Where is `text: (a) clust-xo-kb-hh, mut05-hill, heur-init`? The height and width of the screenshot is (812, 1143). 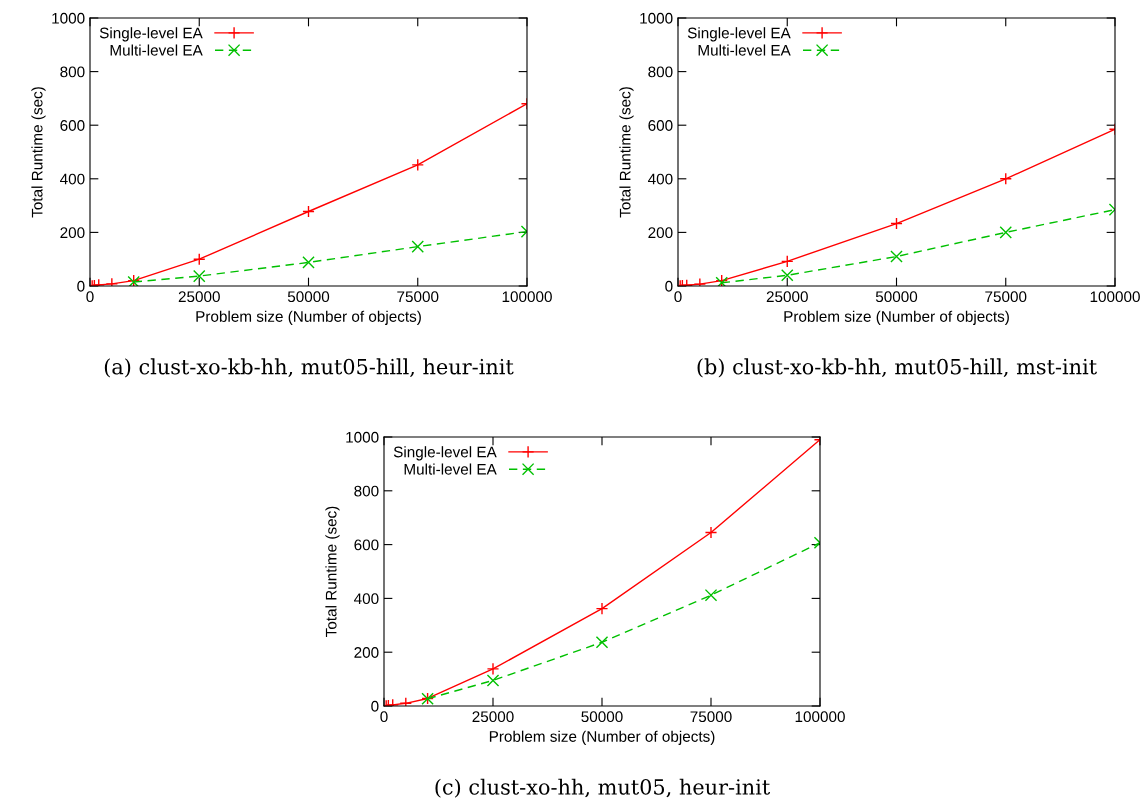 text: (a) clust-xo-kb-hh, mut05-hill, heur-init is located at coordinates (309, 368).